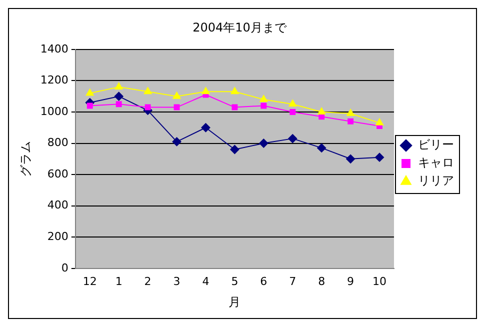  I want to click on y-tick-label: 0, so click(64, 267).